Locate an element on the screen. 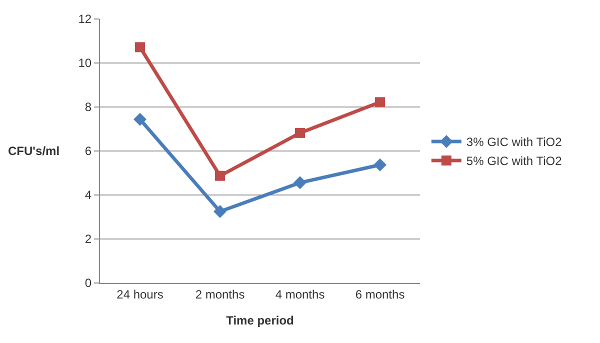 The height and width of the screenshot is (343, 600). legend-label: 3% GIC with TiO2 is located at coordinates (514, 142).